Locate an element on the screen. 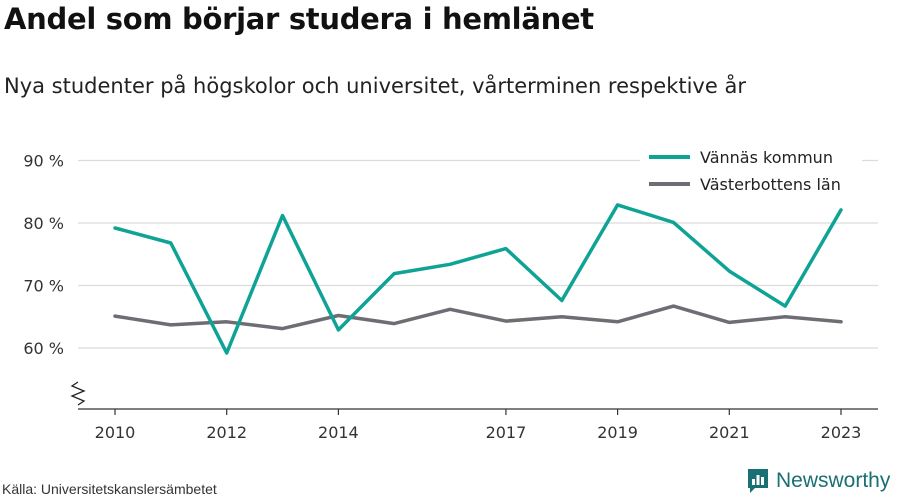 This screenshot has height=500, width=900. brand-name: Newsworthy is located at coordinates (833, 480).